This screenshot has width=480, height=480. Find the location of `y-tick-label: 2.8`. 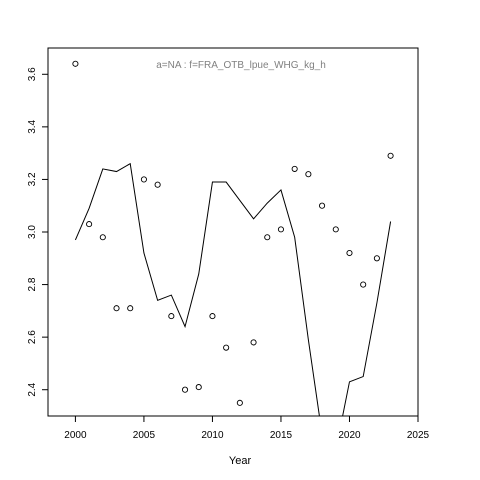

y-tick-label: 2.8 is located at coordinates (32, 284).